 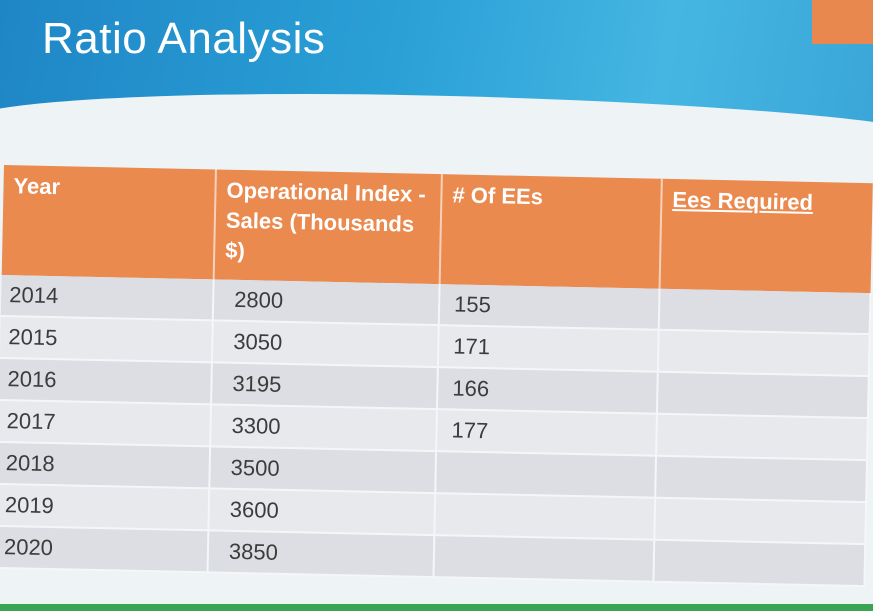 What do you see at coordinates (104, 549) in the screenshot?
I see `cell-year: 2020` at bounding box center [104, 549].